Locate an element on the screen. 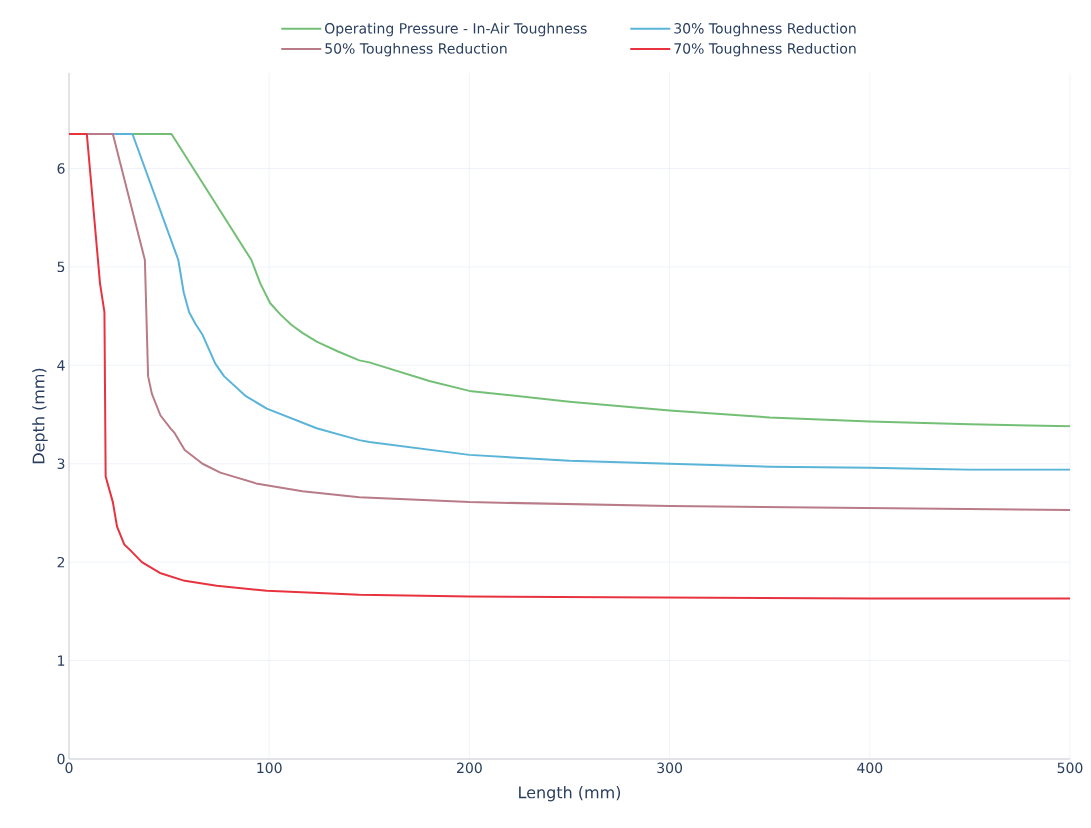 This screenshot has width=1091, height=828. x-tick-label: 300 is located at coordinates (670, 768).